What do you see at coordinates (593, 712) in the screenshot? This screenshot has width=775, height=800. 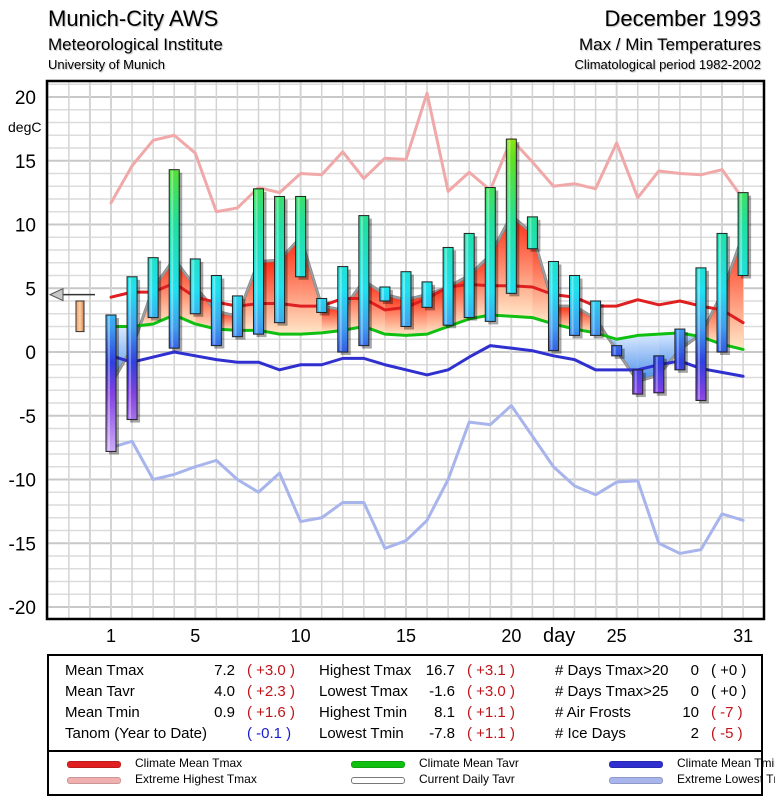 I see `stat-label: # Air Frosts` at bounding box center [593, 712].